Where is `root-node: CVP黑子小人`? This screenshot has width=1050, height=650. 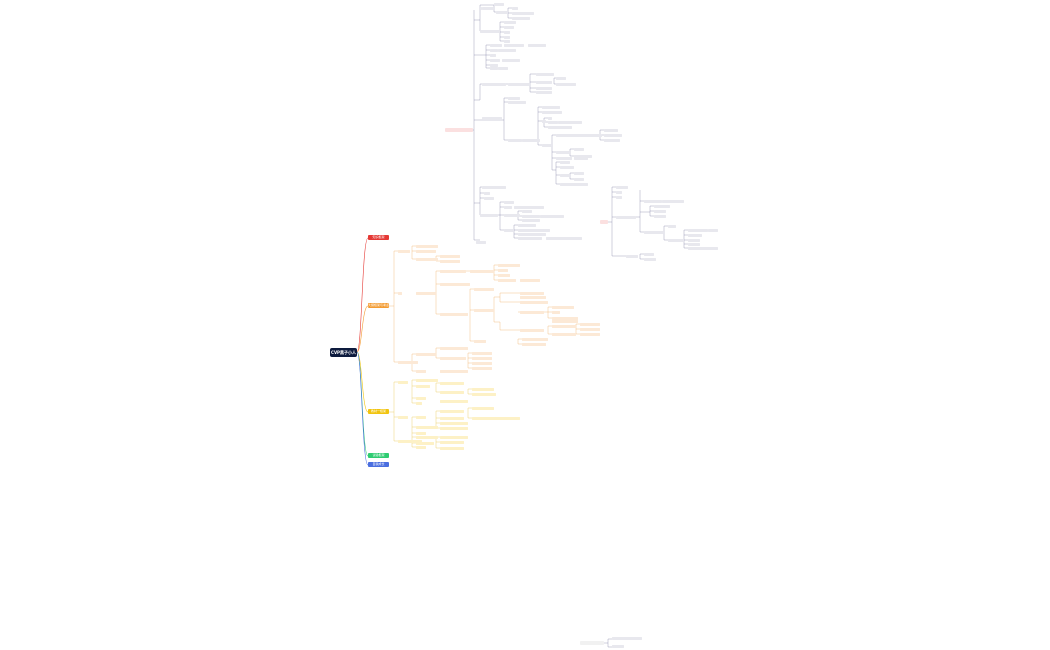
root-node: CVP黑子小人 is located at coordinates (343, 352).